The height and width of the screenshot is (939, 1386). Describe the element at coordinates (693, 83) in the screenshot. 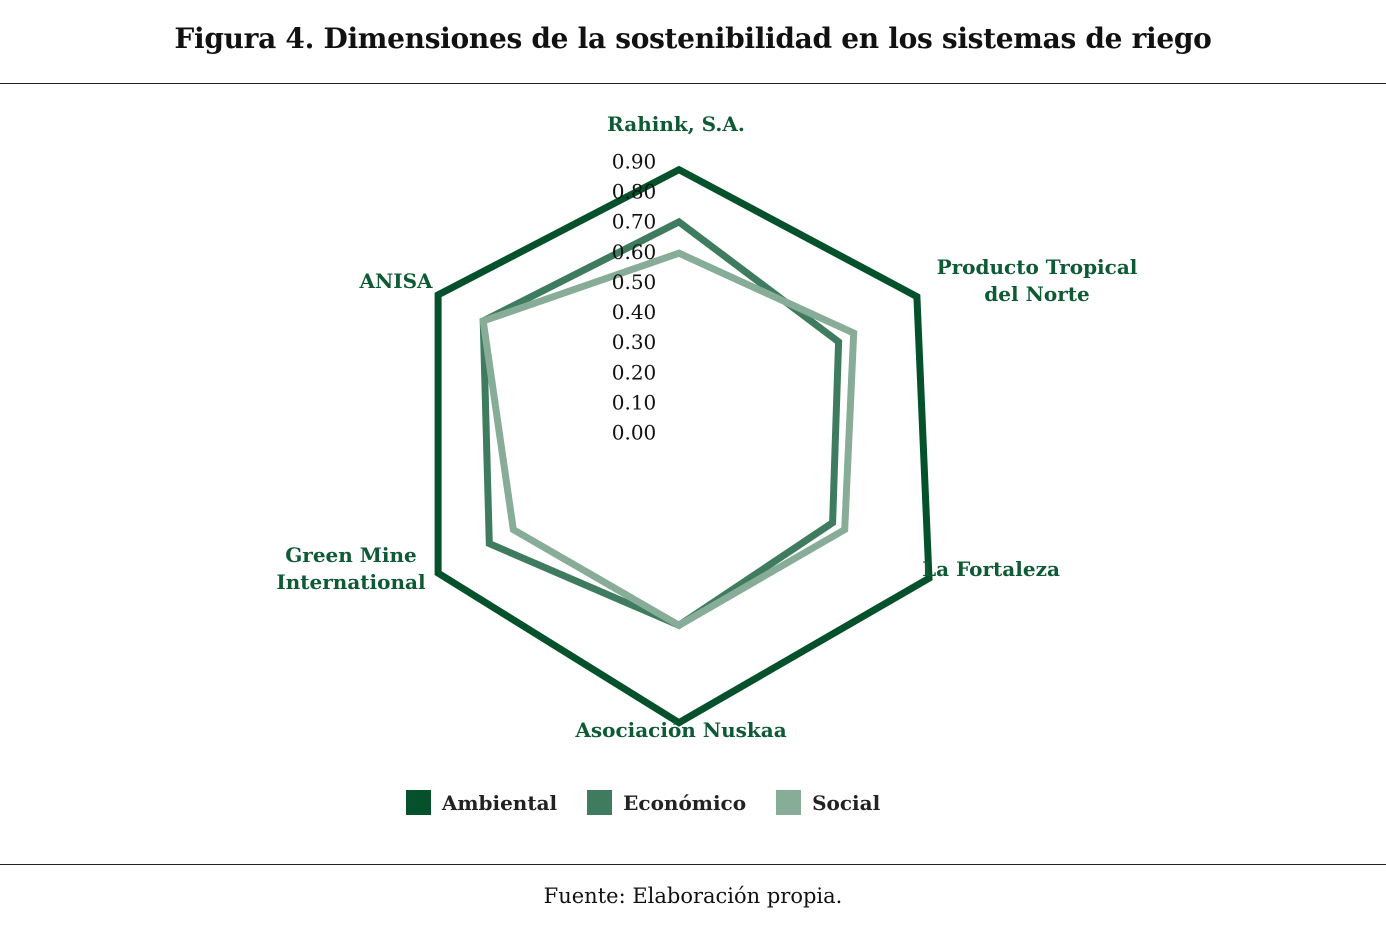

I see `top-rule` at that location.